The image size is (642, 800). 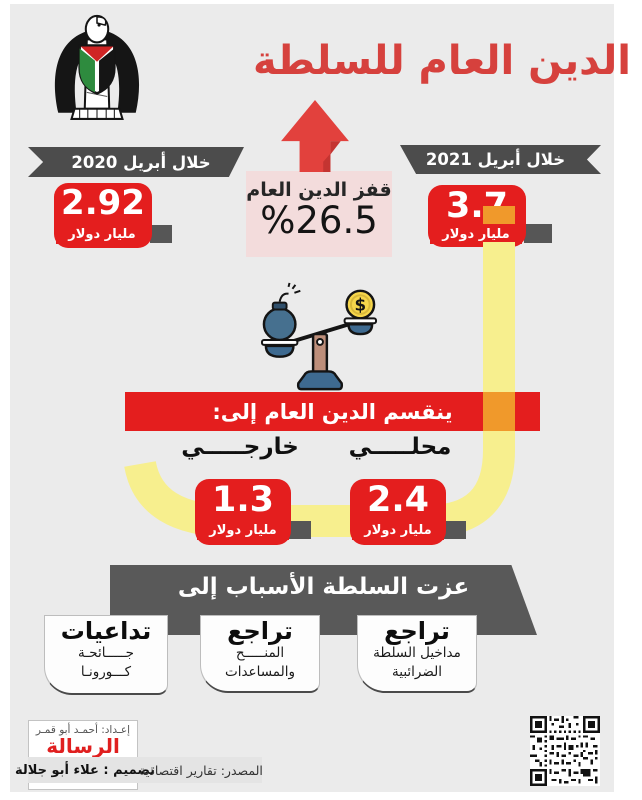 What do you see at coordinates (455, 530) in the screenshot?
I see `unit-tab-domestic` at bounding box center [455, 530].